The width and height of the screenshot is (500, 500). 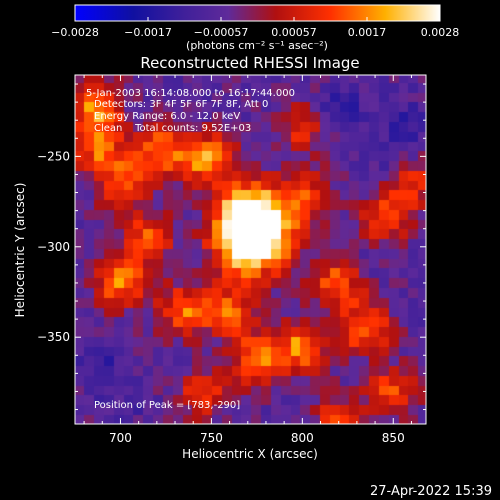 I want to click on colorbar-tick-label: 0.0028, so click(x=440, y=32).